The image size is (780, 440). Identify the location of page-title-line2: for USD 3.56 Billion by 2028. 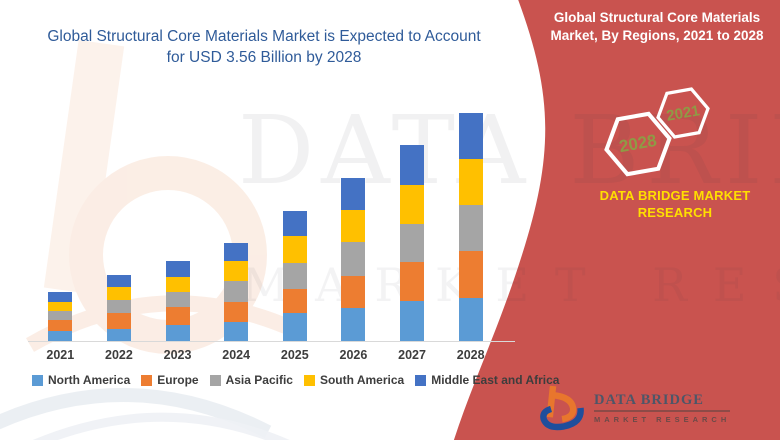
(264, 57).